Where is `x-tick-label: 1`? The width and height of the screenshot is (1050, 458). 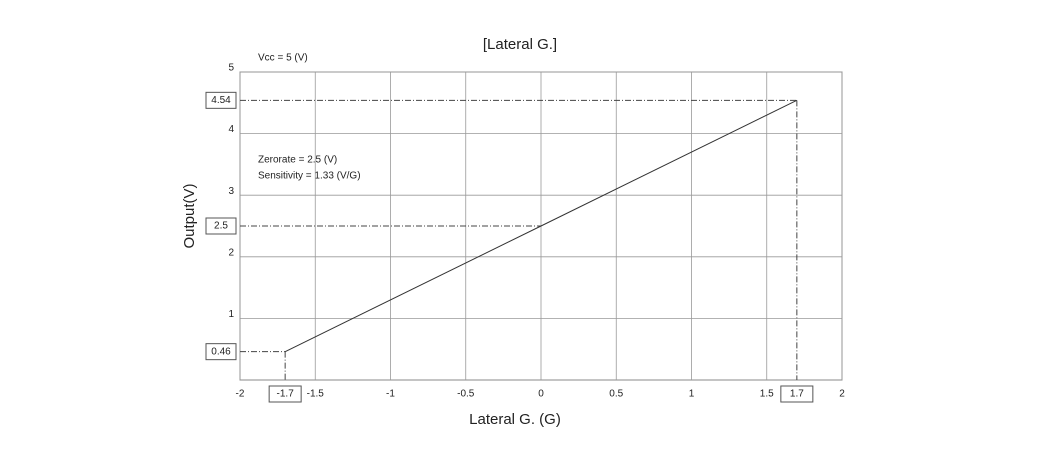 x-tick-label: 1 is located at coordinates (692, 394).